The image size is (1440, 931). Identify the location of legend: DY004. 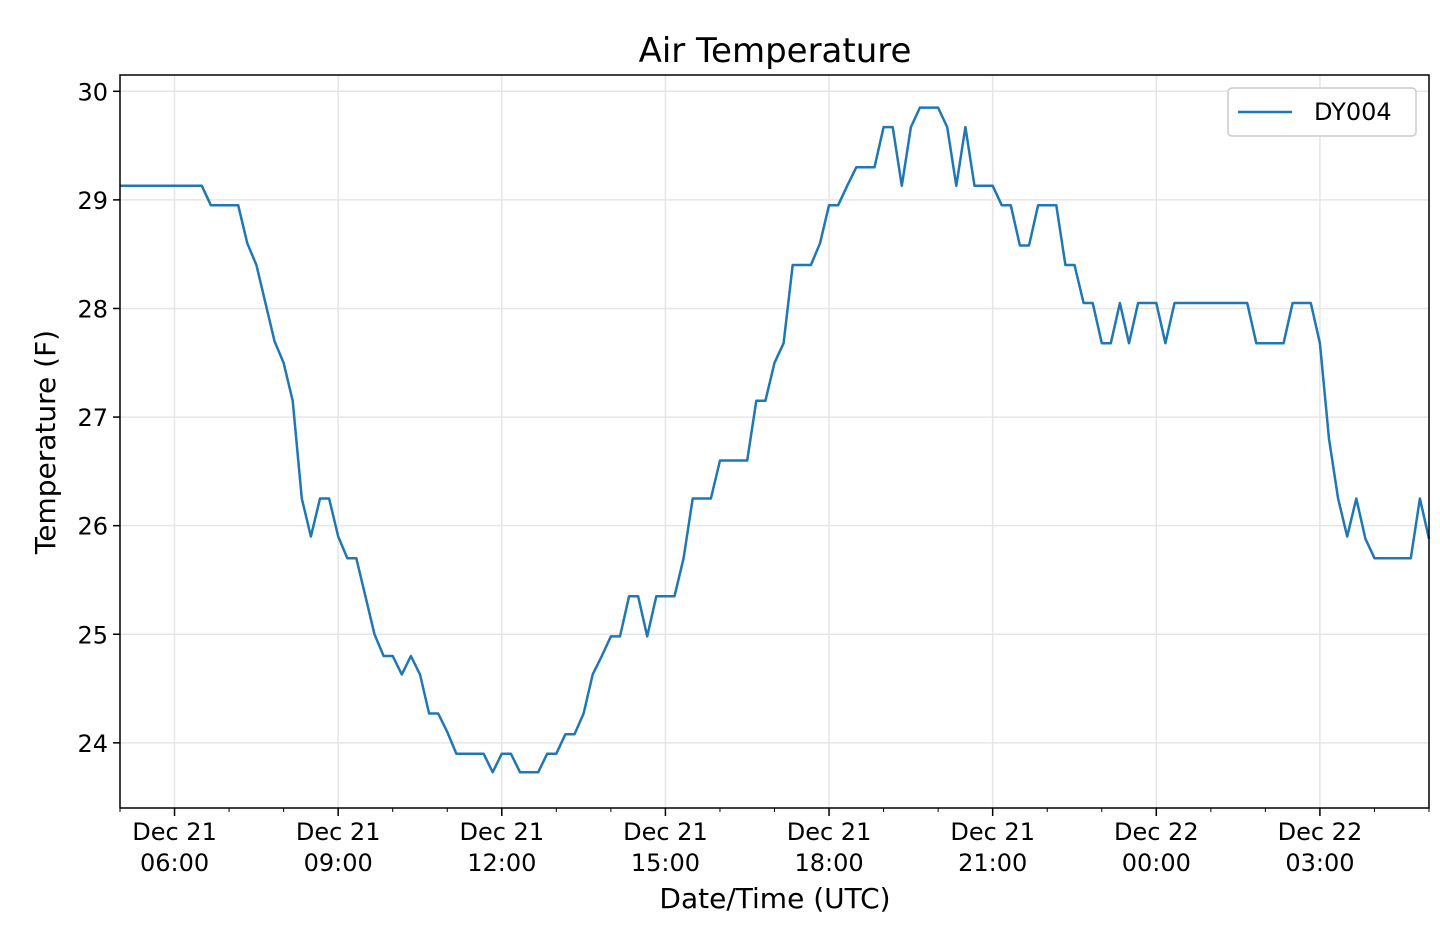
(1322, 112).